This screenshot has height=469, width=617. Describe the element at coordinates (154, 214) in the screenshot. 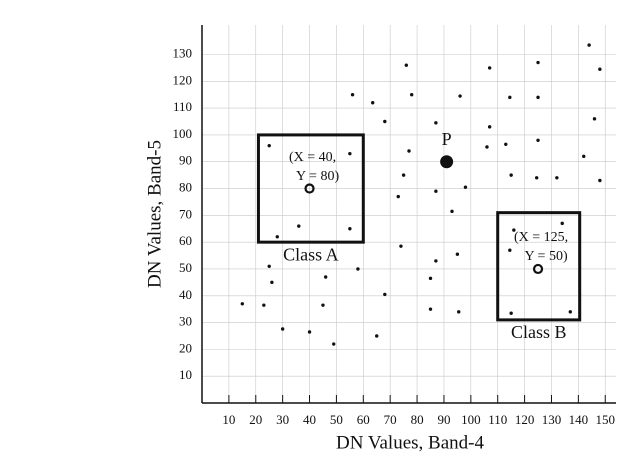

I see `y-axis-title: DN Values, Band-5` at that location.